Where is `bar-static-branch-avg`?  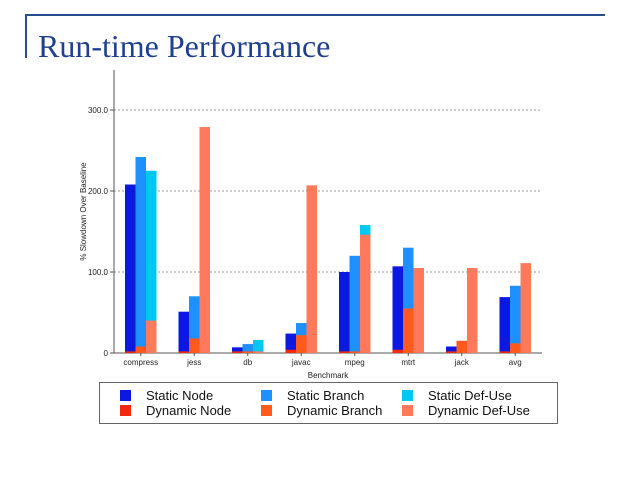
bar-static-branch-avg is located at coordinates (515, 319).